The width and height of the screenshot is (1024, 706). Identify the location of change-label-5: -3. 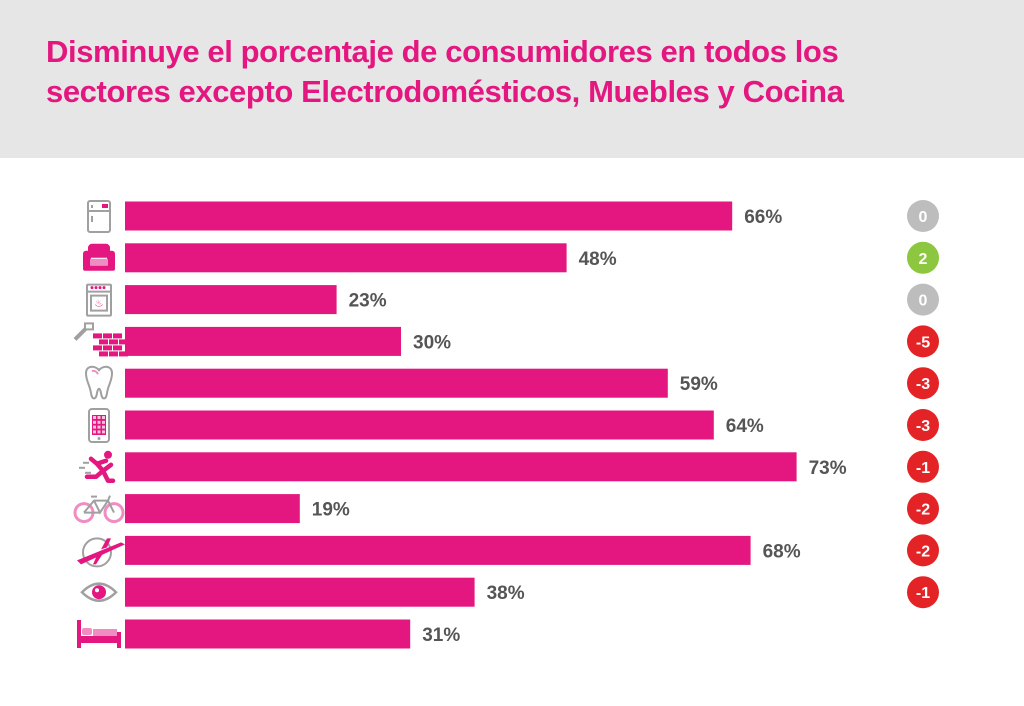
(923, 384).